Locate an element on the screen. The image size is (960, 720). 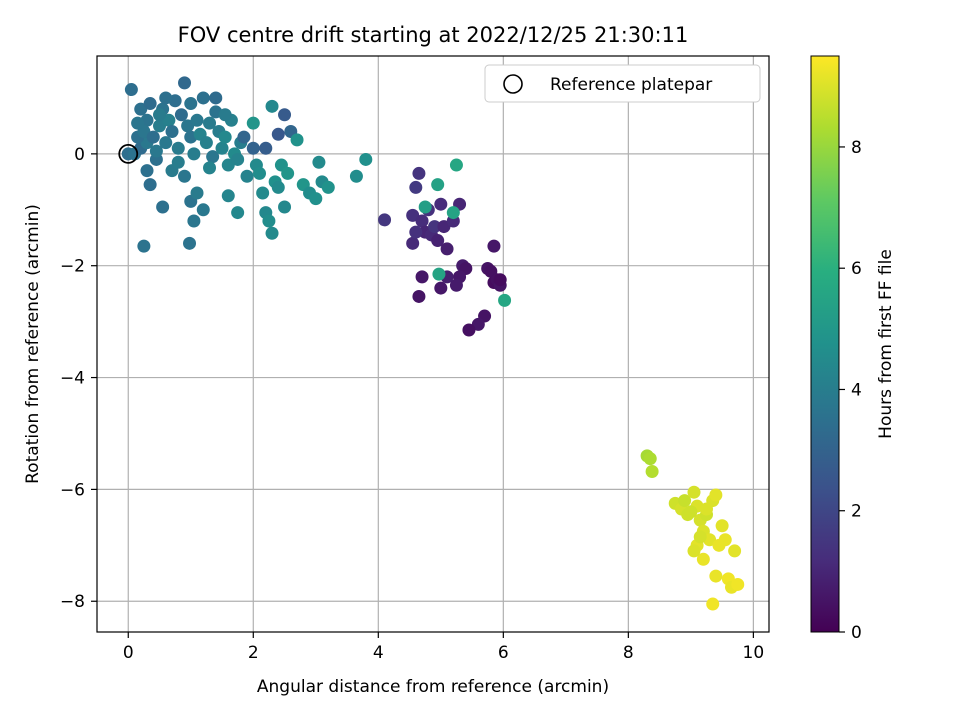
colorbar-label: Hours from first FF file is located at coordinates (886, 344).